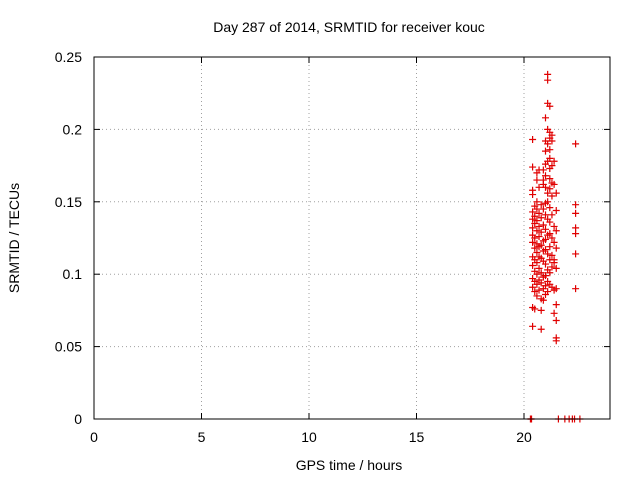  I want to click on x-tick-label: 10, so click(309, 437).